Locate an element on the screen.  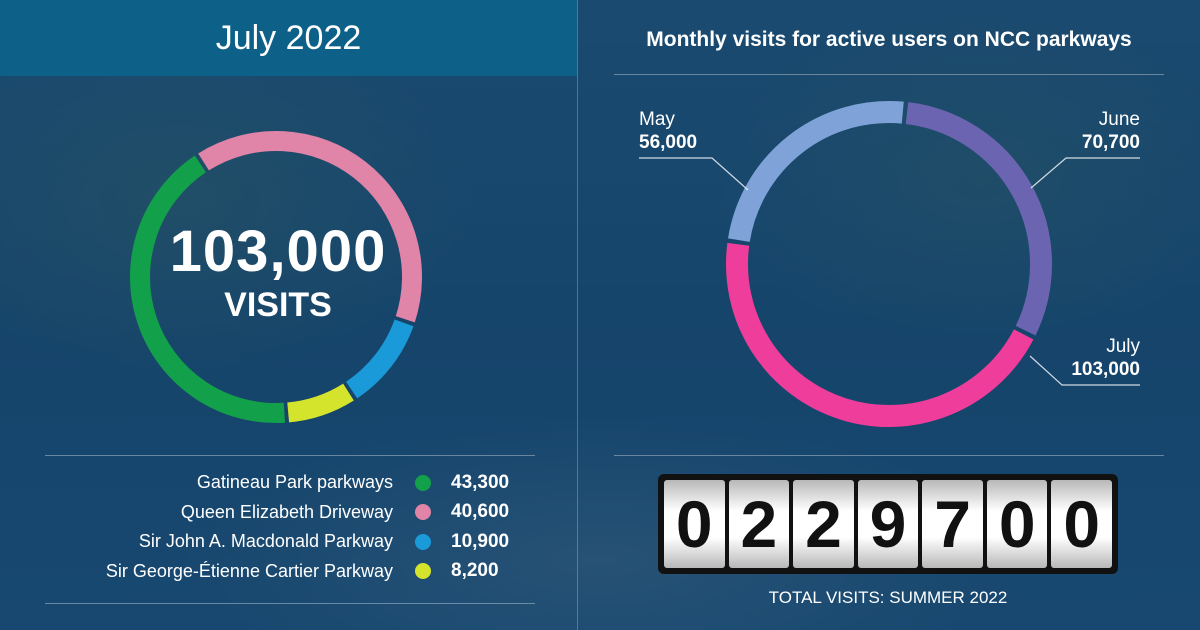
legend-value: 10,900 is located at coordinates (480, 541).